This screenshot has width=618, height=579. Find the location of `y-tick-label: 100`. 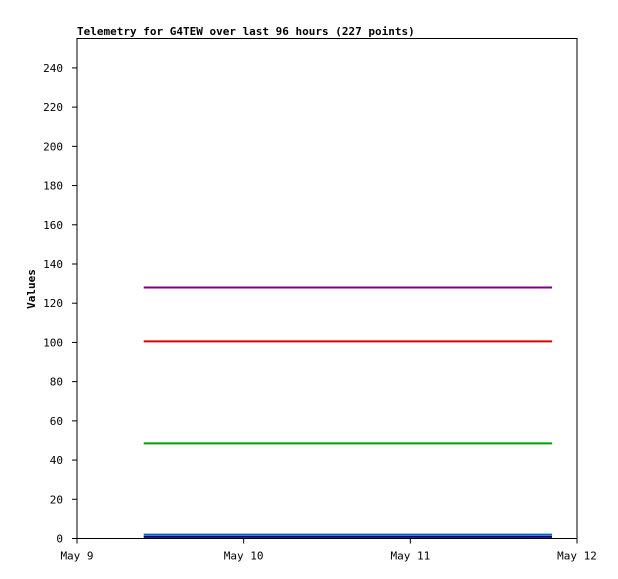

y-tick-label: 100 is located at coordinates (53, 342).